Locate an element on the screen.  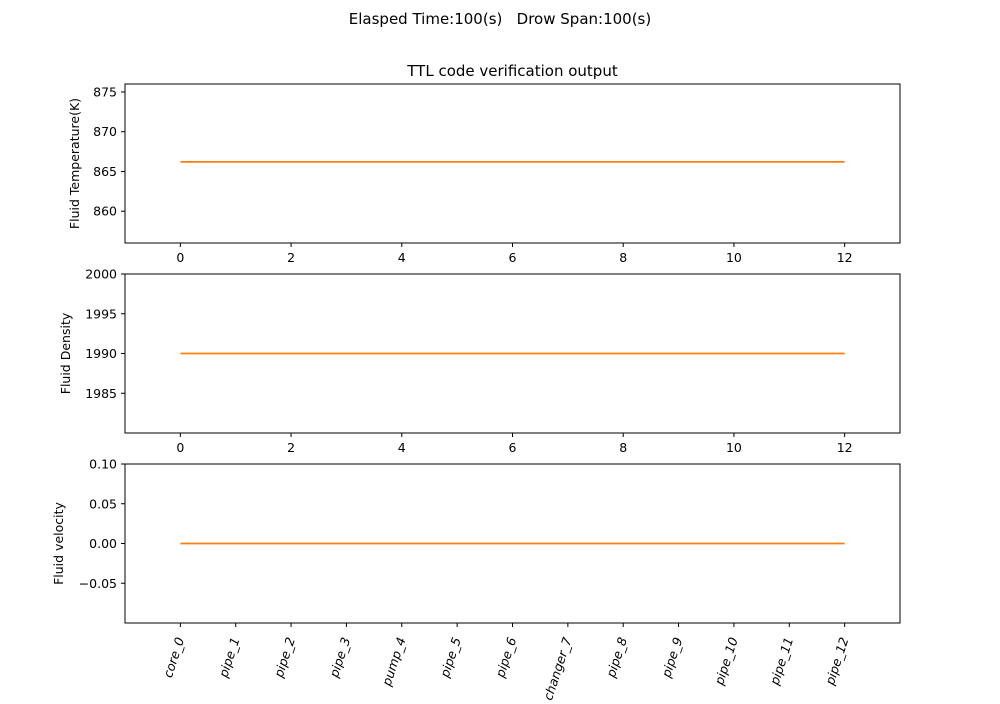
x-tick-label: pipe_5 is located at coordinates (450, 657).